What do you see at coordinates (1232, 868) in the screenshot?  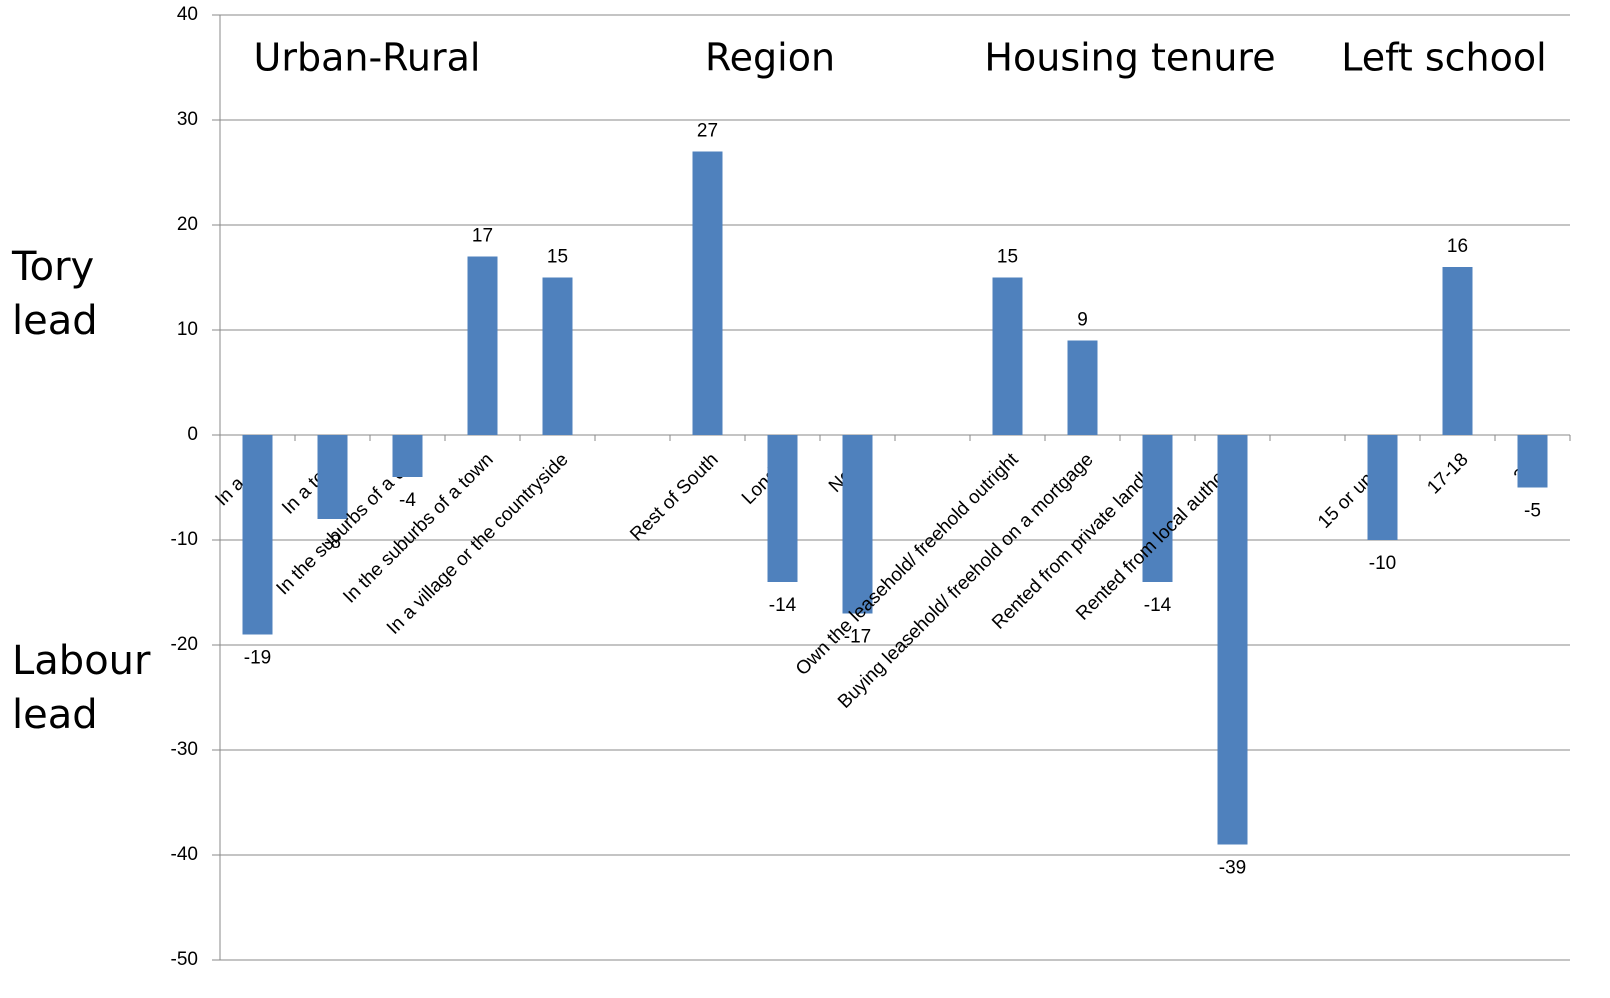 I see `value-label: -39` at bounding box center [1232, 868].